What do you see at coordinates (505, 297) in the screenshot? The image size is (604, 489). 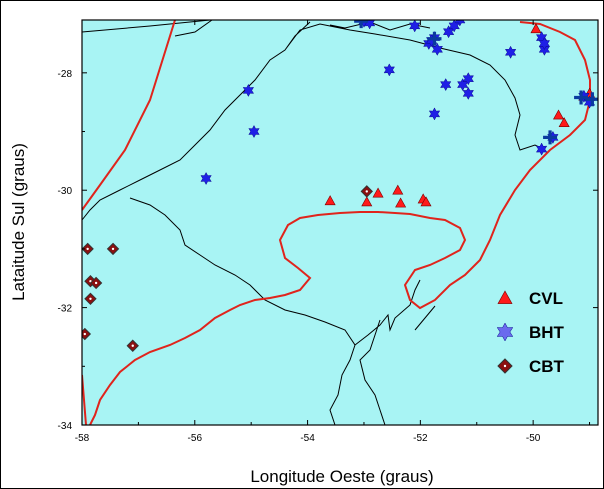 I see `legend-marker-triangle` at bounding box center [505, 297].